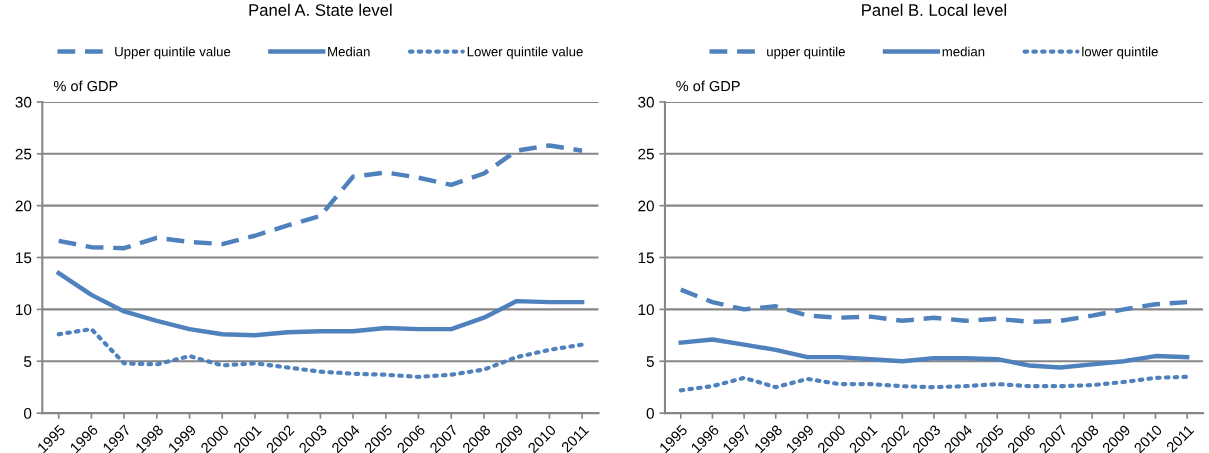  What do you see at coordinates (963, 51) in the screenshot?
I see `legend-label: median` at bounding box center [963, 51].